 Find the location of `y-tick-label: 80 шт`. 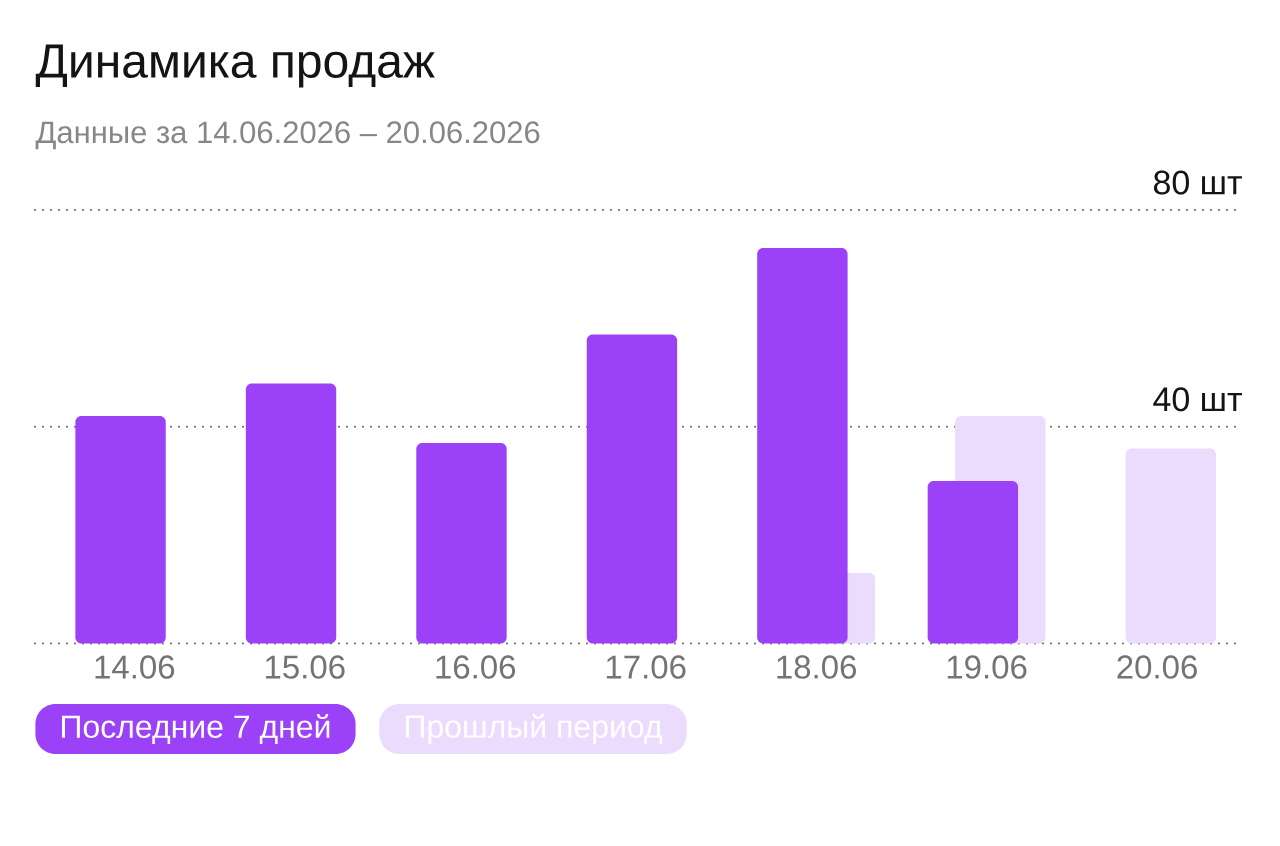

y-tick-label: 80 шт is located at coordinates (1197, 182).